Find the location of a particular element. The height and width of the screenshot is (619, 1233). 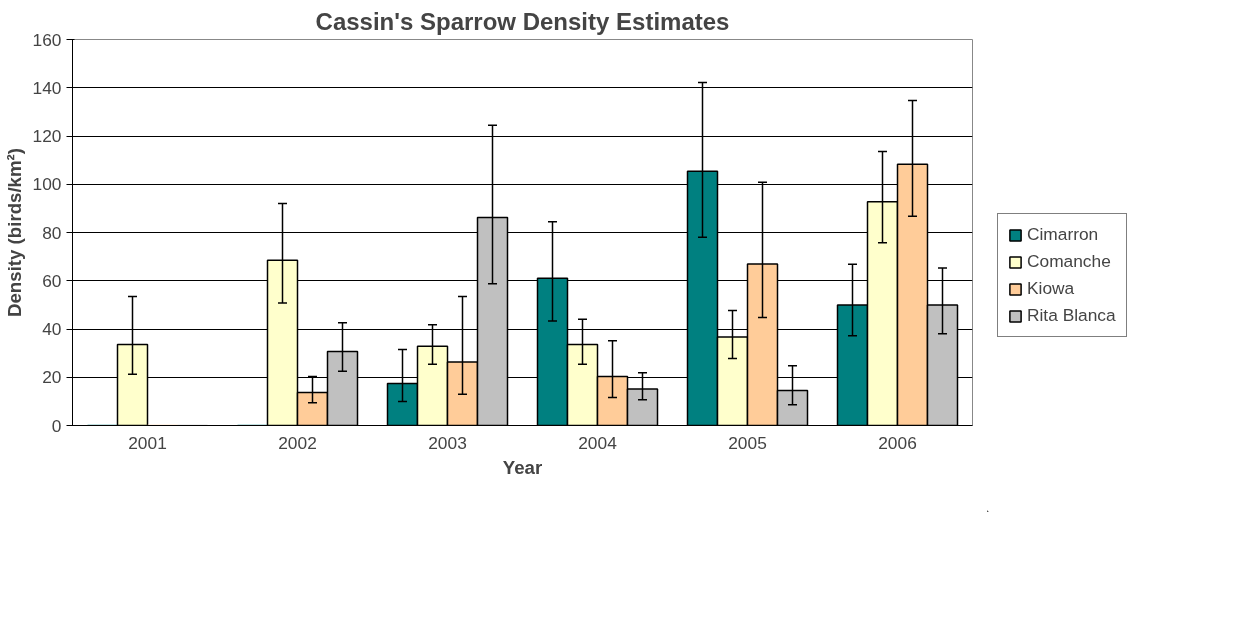

legend-label: Rita Blanca is located at coordinates (1071, 315).